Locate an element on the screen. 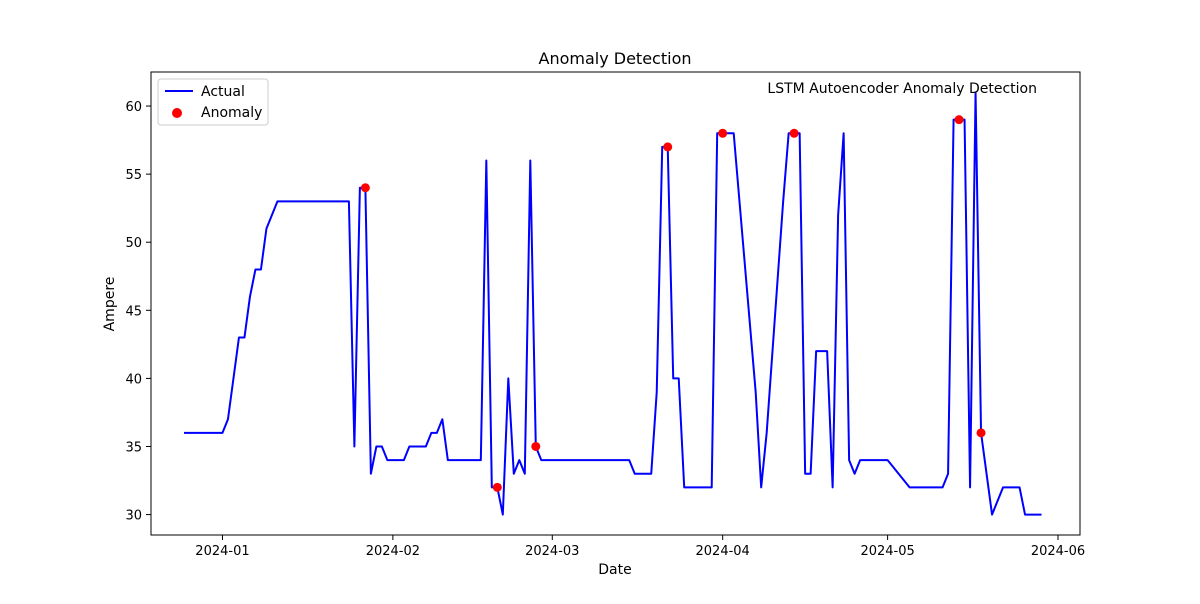 This screenshot has width=1200, height=604. y-axis: 30 35 40 45 50 55 60 is located at coordinates (138, 312).